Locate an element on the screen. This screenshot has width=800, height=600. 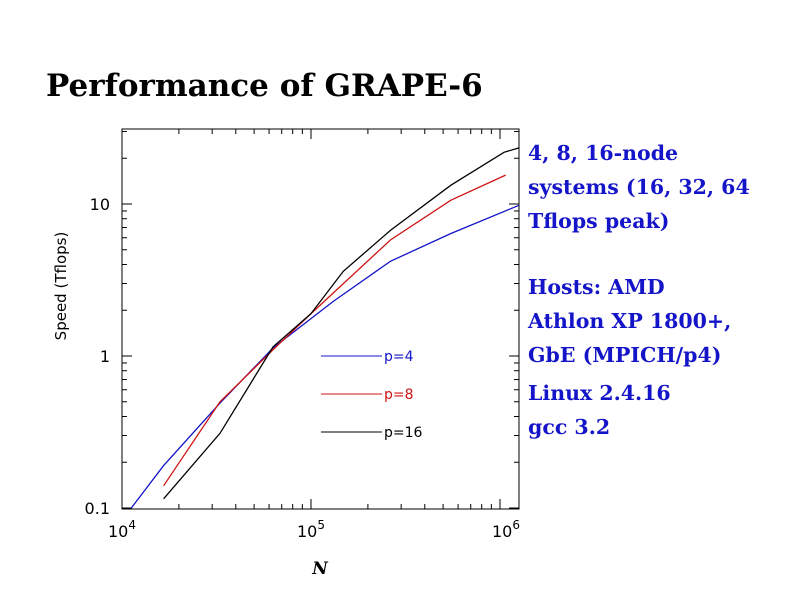
slide-title: Performance of GRAPE-6 is located at coordinates (264, 86).